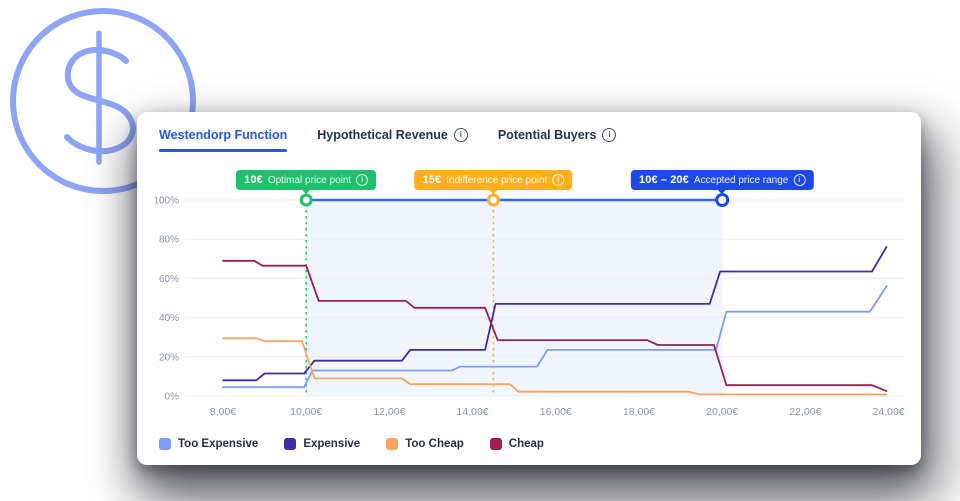 This screenshot has height=501, width=960. I want to click on tab-westendorp-function: Westendorp Function, so click(223, 140).